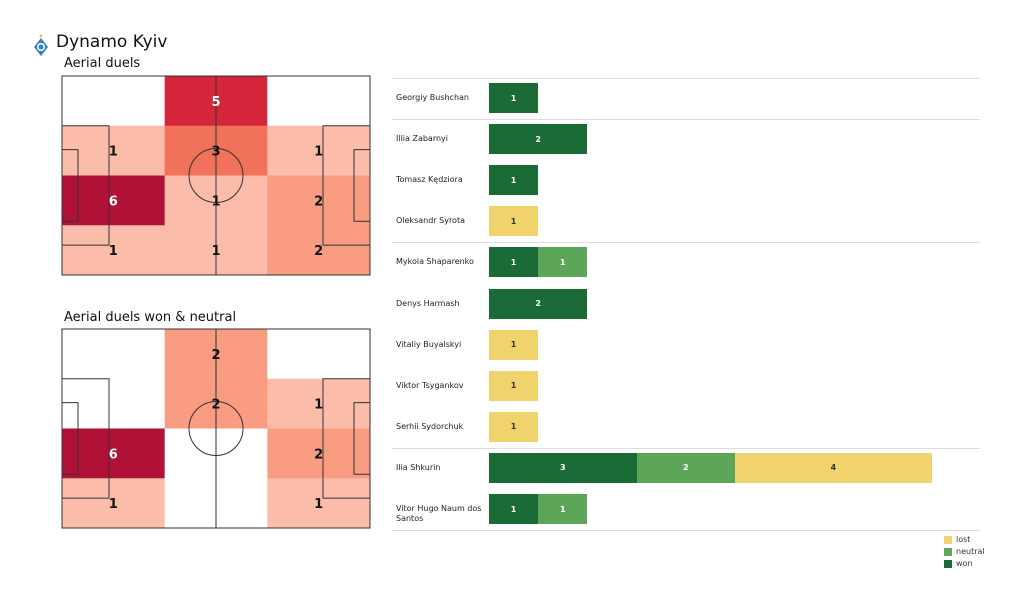 This screenshot has width=1024, height=602. Describe the element at coordinates (833, 467) in the screenshot. I see `bar-lost: 4` at that location.